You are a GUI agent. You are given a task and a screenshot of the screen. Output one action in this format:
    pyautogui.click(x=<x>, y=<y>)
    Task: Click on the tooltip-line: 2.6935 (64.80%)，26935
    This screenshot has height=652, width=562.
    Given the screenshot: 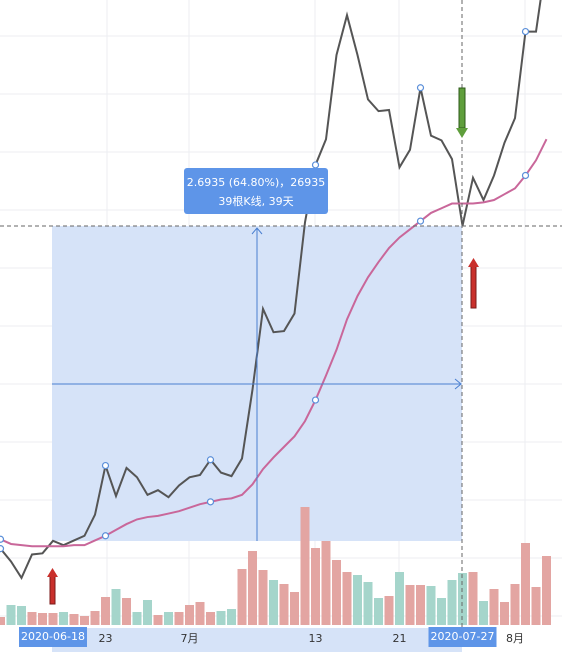 What is the action you would take?
    pyautogui.click(x=256, y=182)
    